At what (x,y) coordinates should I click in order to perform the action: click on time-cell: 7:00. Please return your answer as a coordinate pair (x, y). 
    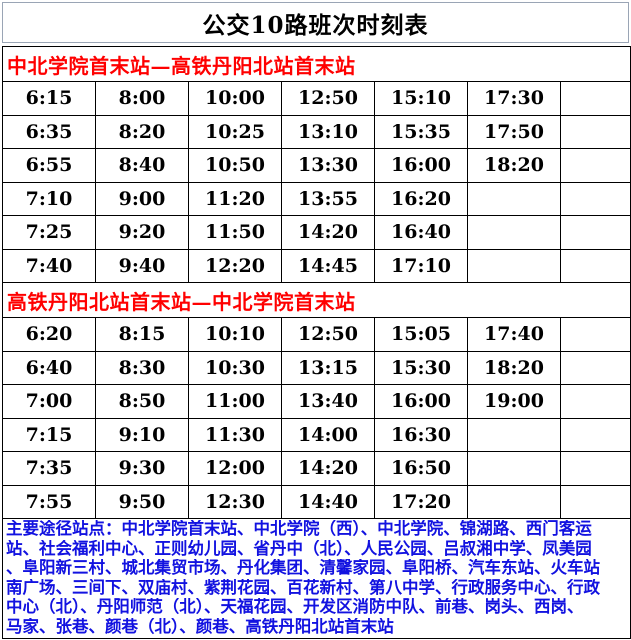
    Looking at the image, I should click on (49, 401).